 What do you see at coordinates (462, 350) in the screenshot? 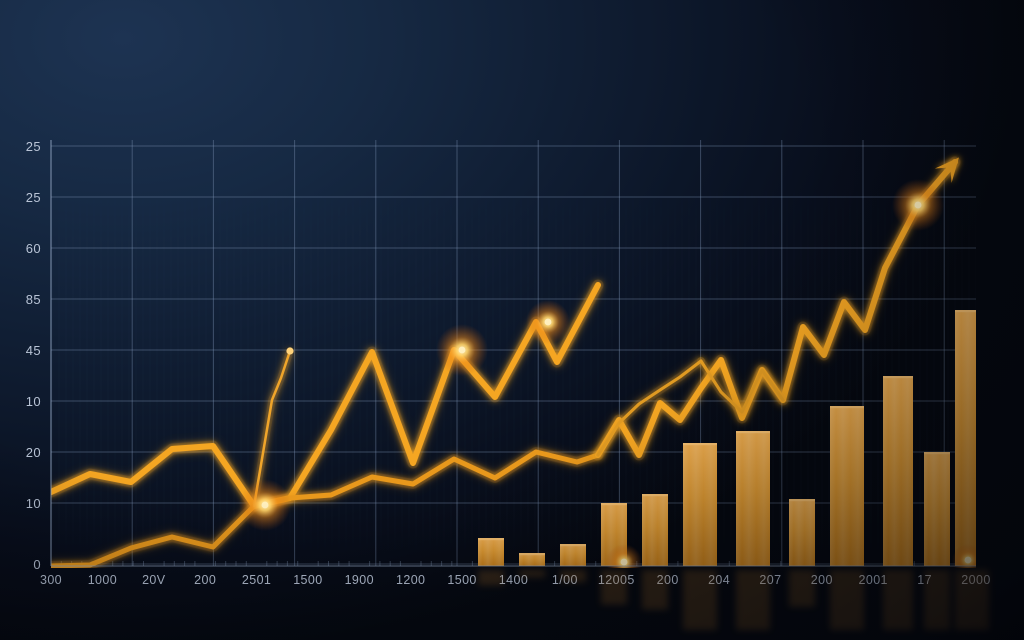
I see `glow-node-mid-core` at bounding box center [462, 350].